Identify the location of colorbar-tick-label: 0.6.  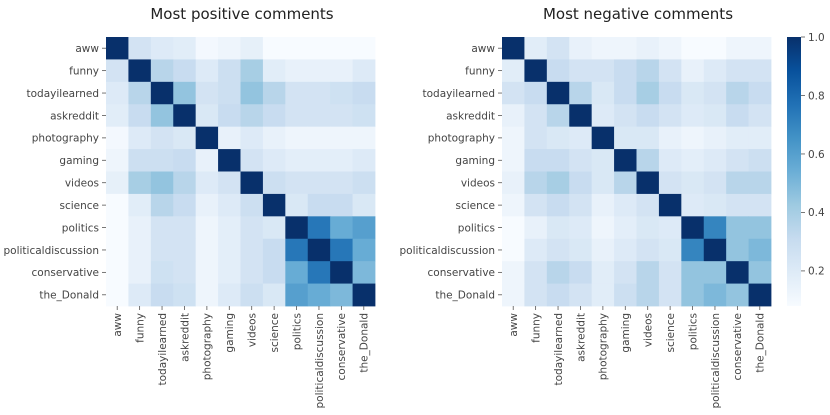
(816, 155).